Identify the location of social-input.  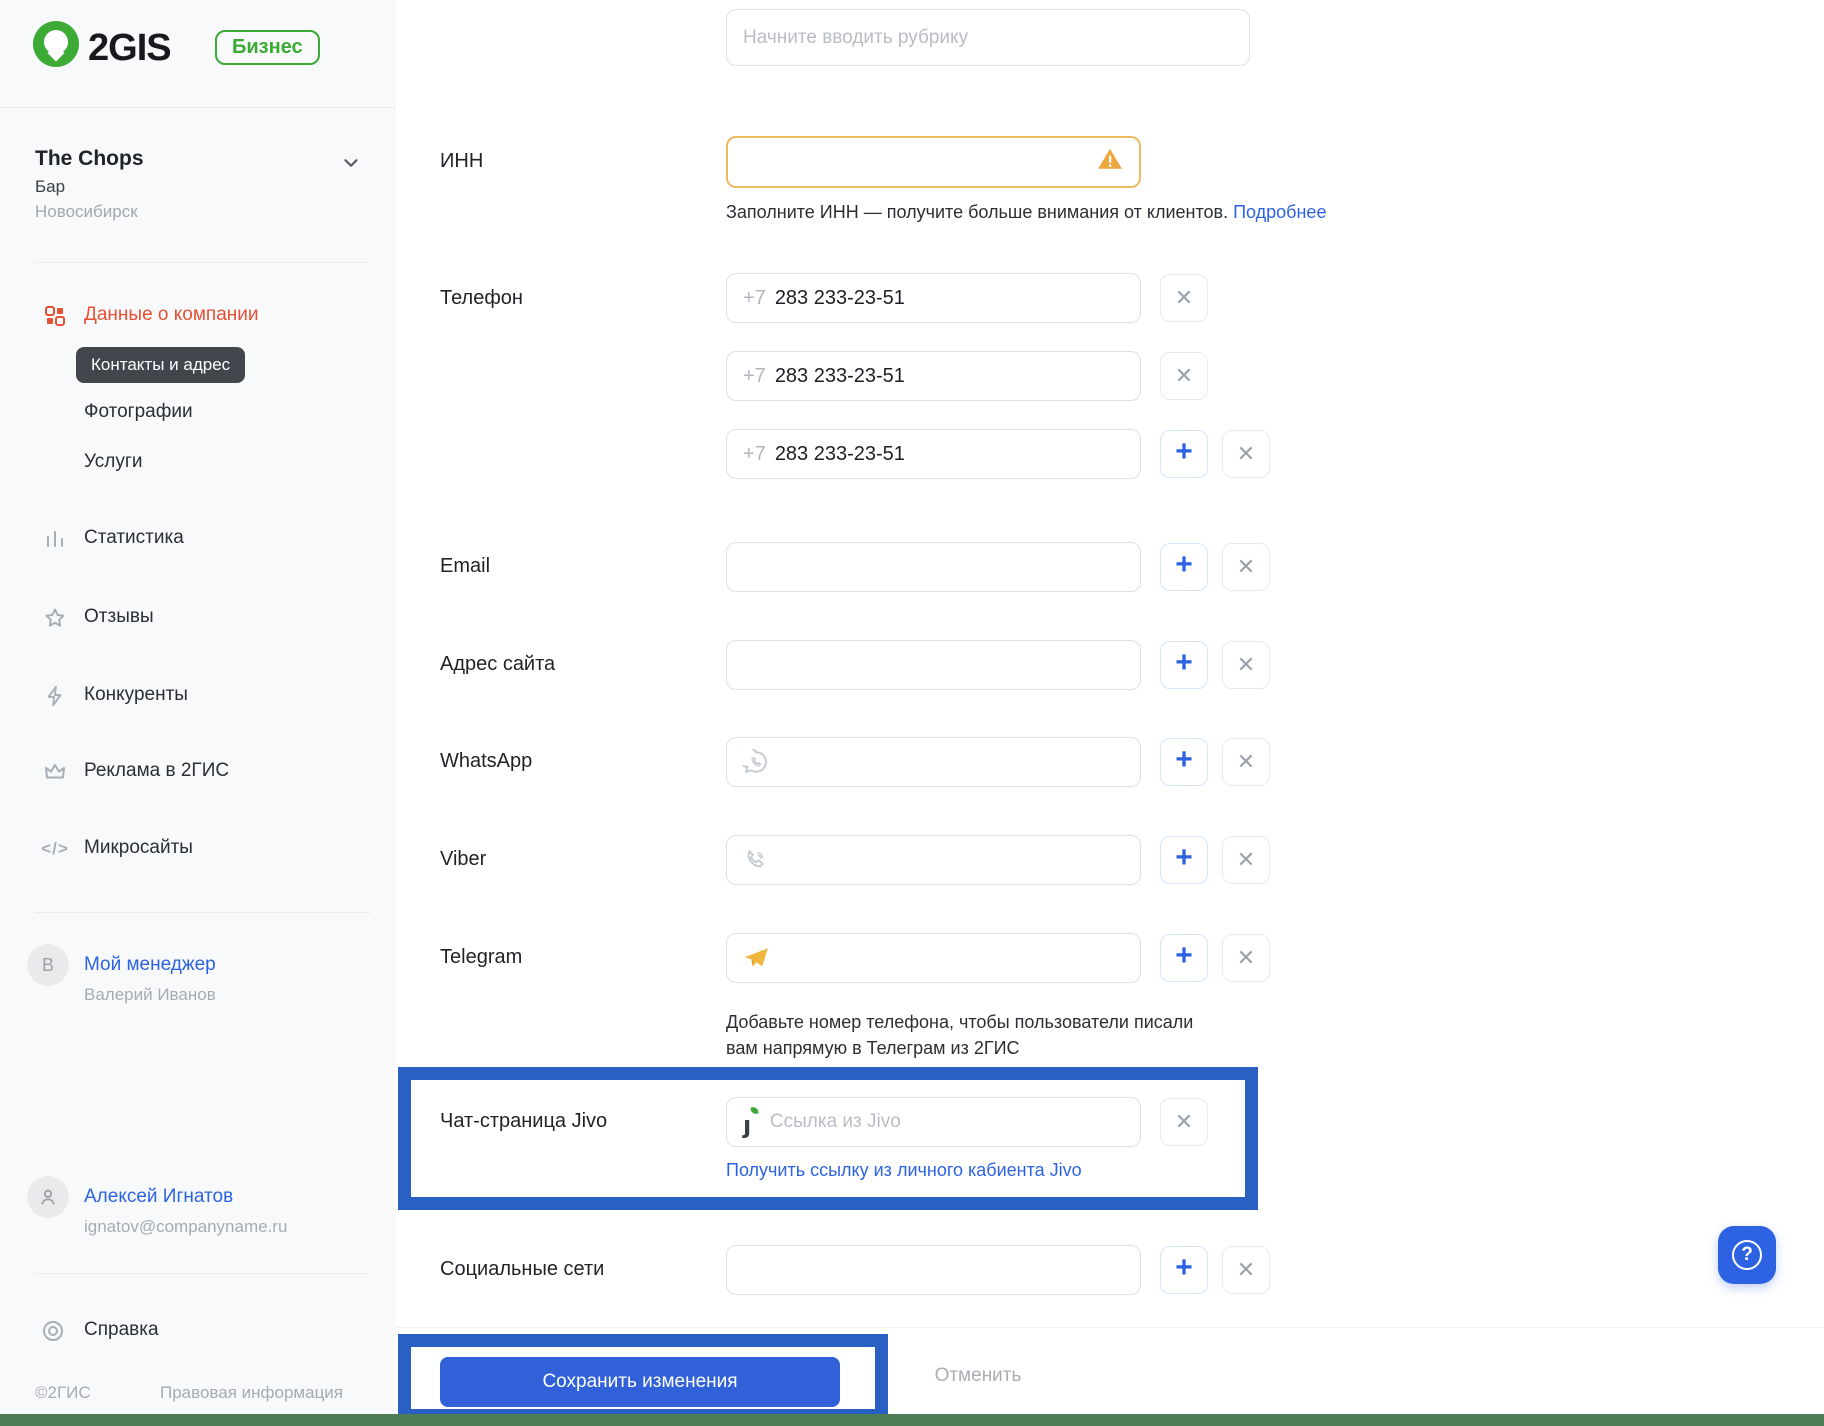
(933, 1270).